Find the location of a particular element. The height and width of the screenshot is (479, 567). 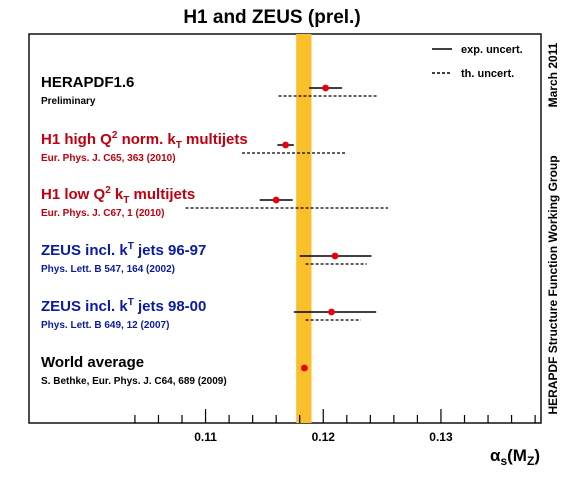

x-tick-label: 0.11 is located at coordinates (205, 437).